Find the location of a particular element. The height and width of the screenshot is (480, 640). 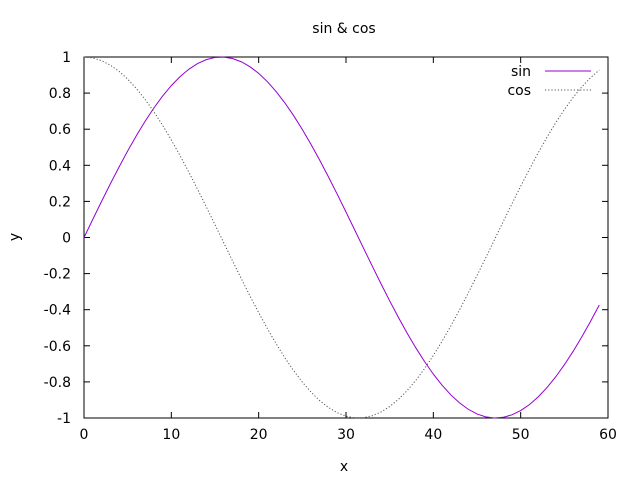

chart-title: sin & cos is located at coordinates (343, 29).